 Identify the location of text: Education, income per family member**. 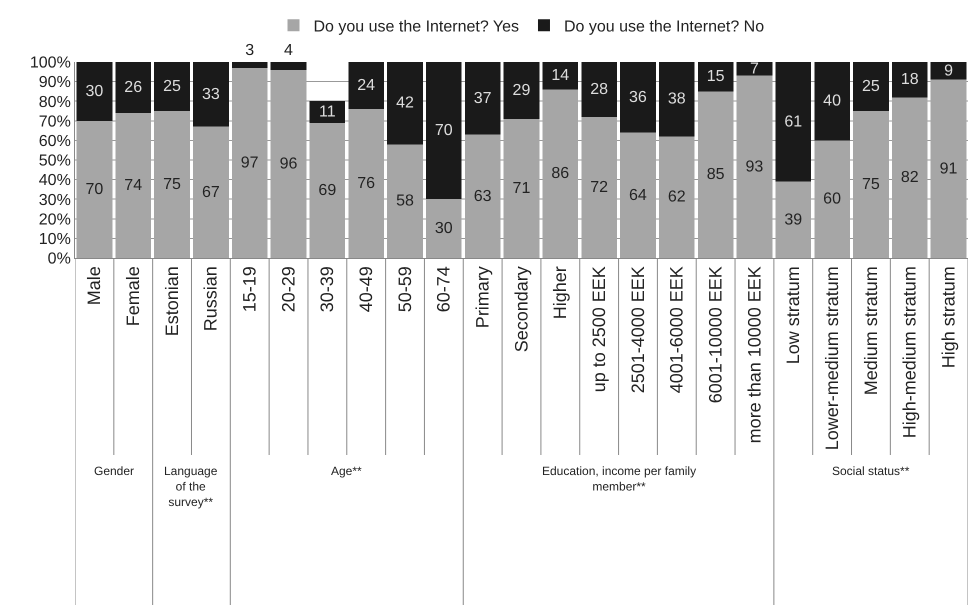
(619, 479).